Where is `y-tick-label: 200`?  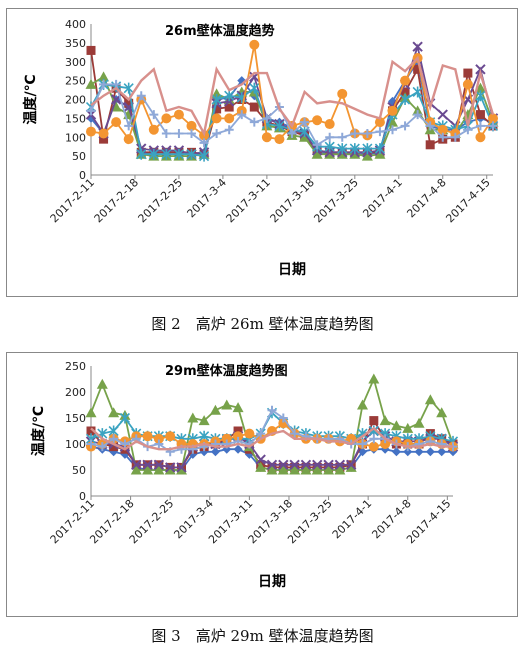
y-tick-label: 200 is located at coordinates (75, 100).